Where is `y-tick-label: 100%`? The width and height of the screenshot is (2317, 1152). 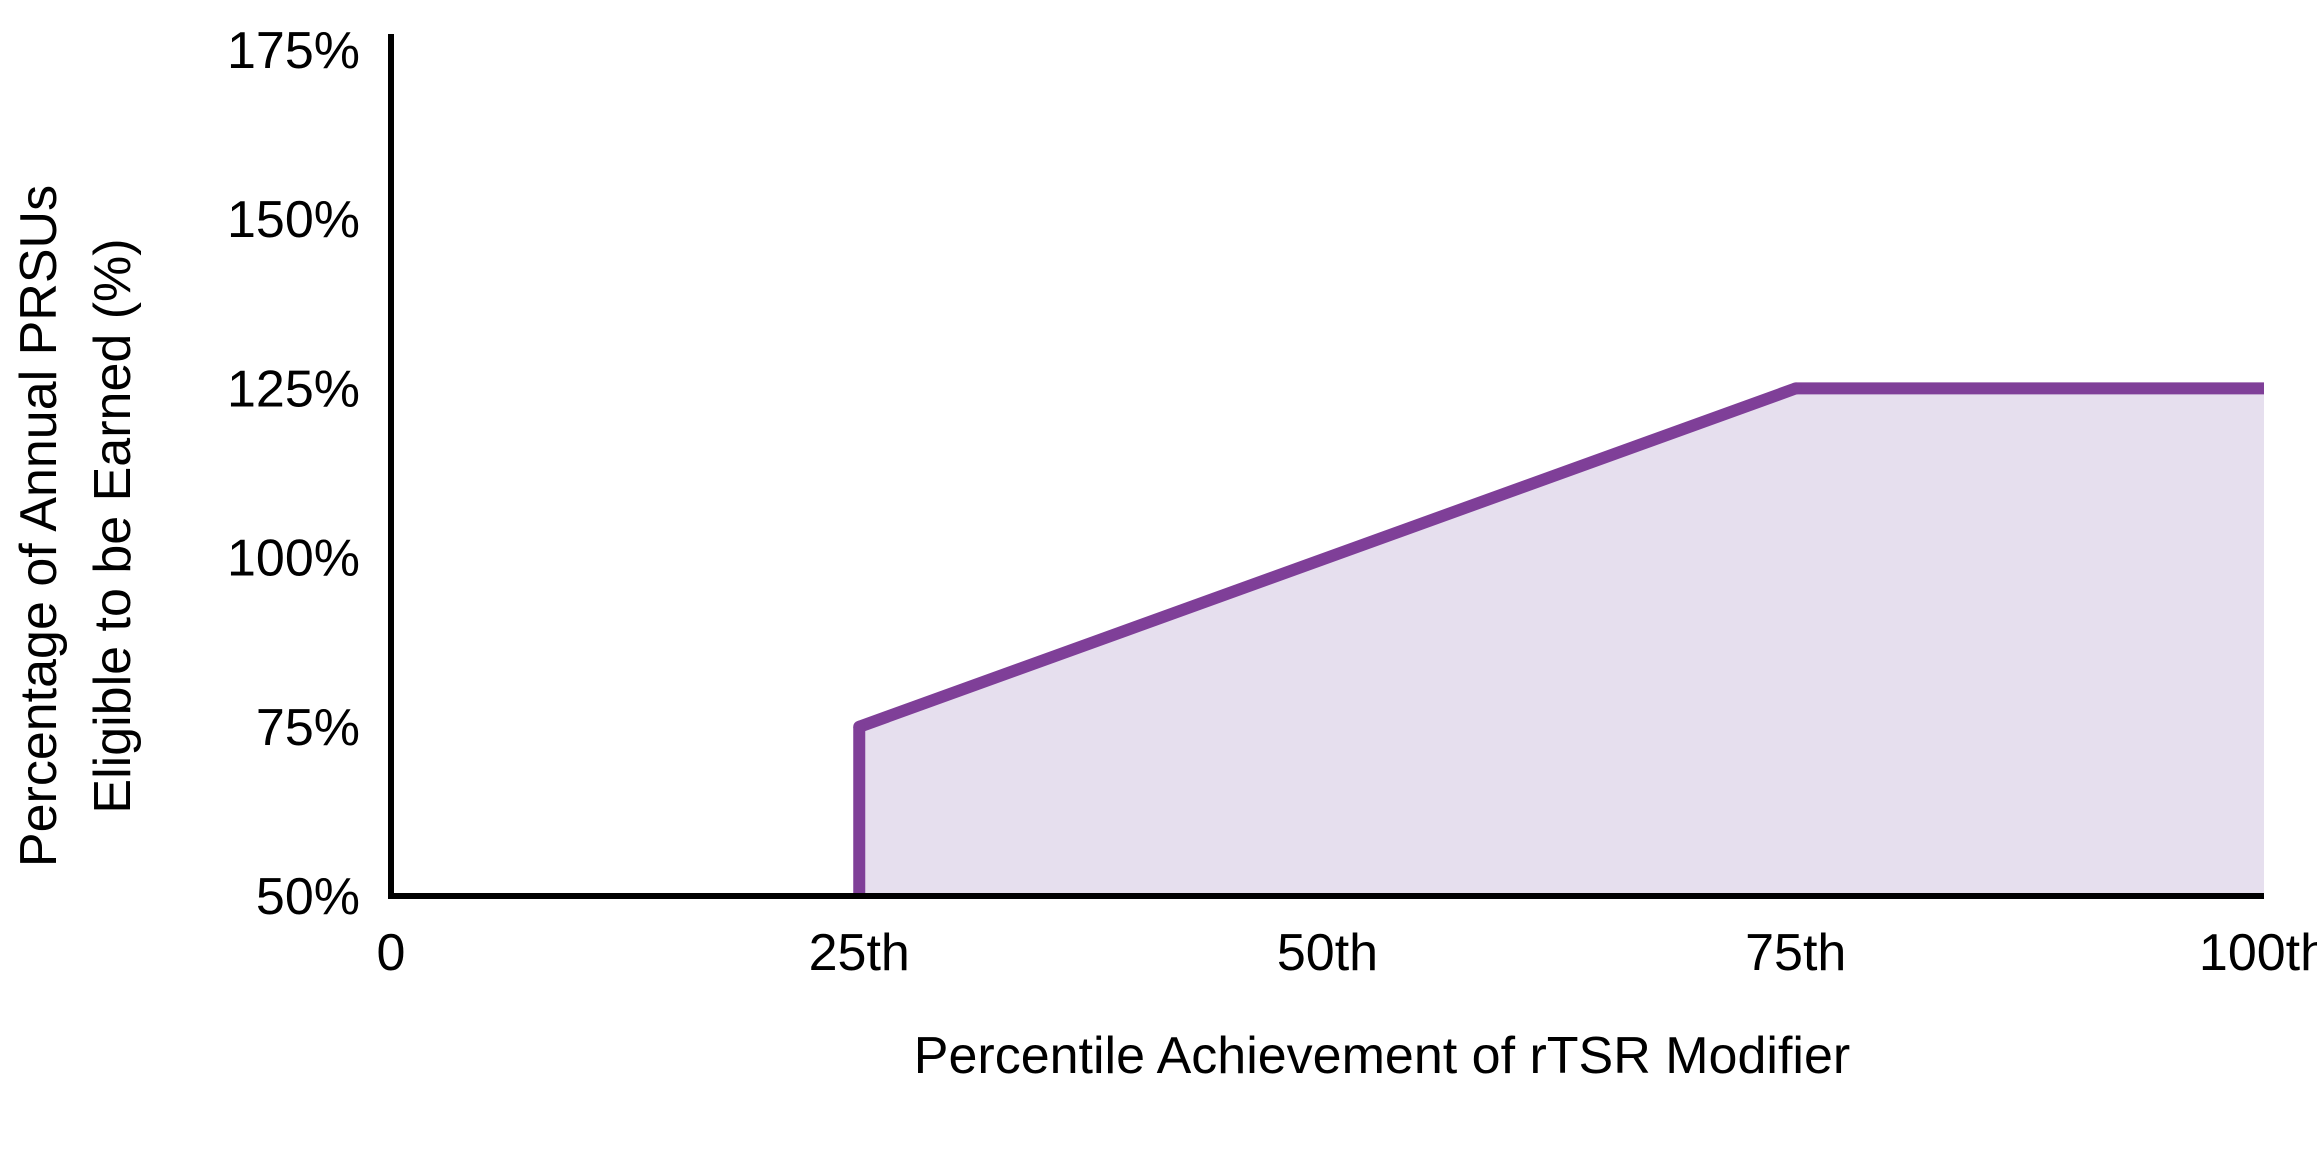 y-tick-label: 100% is located at coordinates (293, 559).